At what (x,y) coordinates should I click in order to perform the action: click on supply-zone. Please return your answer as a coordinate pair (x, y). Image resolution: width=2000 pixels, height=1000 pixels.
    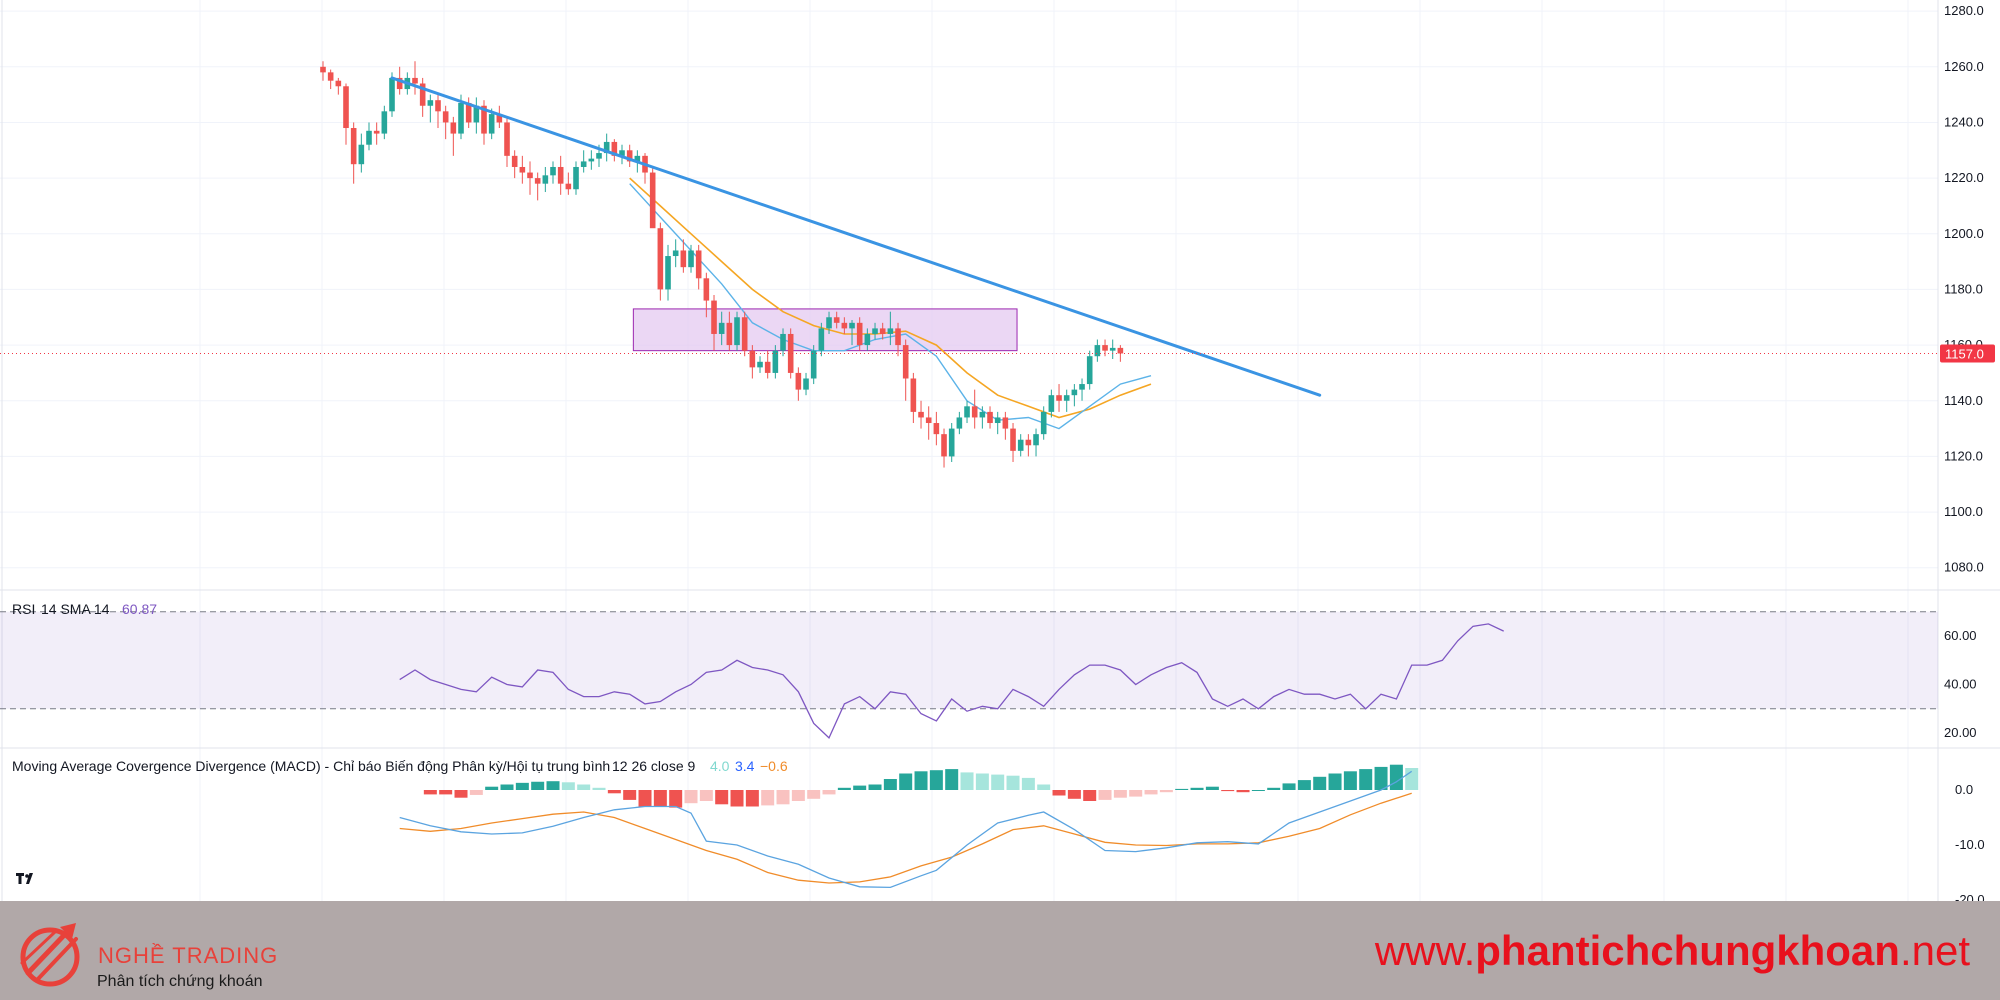
    Looking at the image, I should click on (825, 330).